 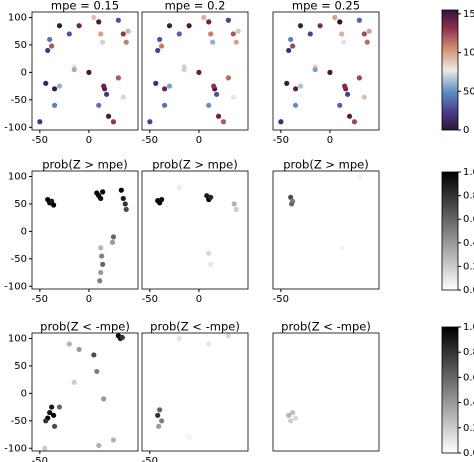 I want to click on panel-title: mpe = 0.15, so click(x=85, y=6).